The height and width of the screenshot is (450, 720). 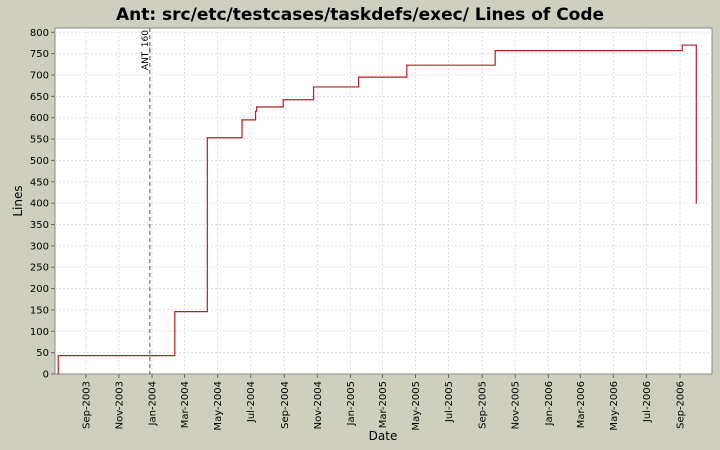 I want to click on y-tick-label: 100, so click(x=39, y=332).